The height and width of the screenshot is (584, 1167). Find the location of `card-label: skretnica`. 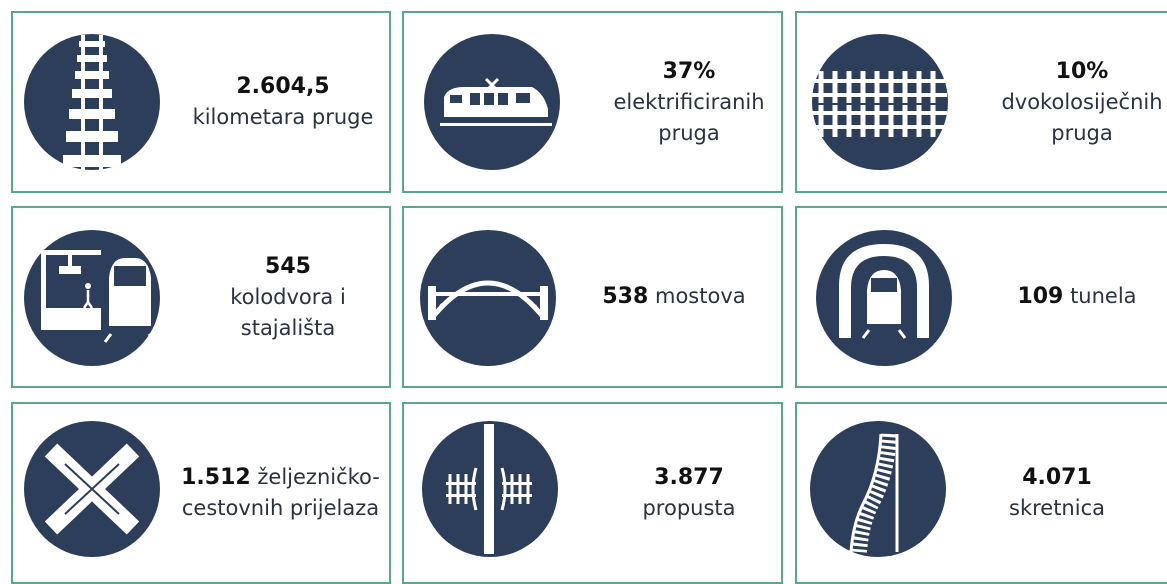

card-label: skretnica is located at coordinates (1057, 508).